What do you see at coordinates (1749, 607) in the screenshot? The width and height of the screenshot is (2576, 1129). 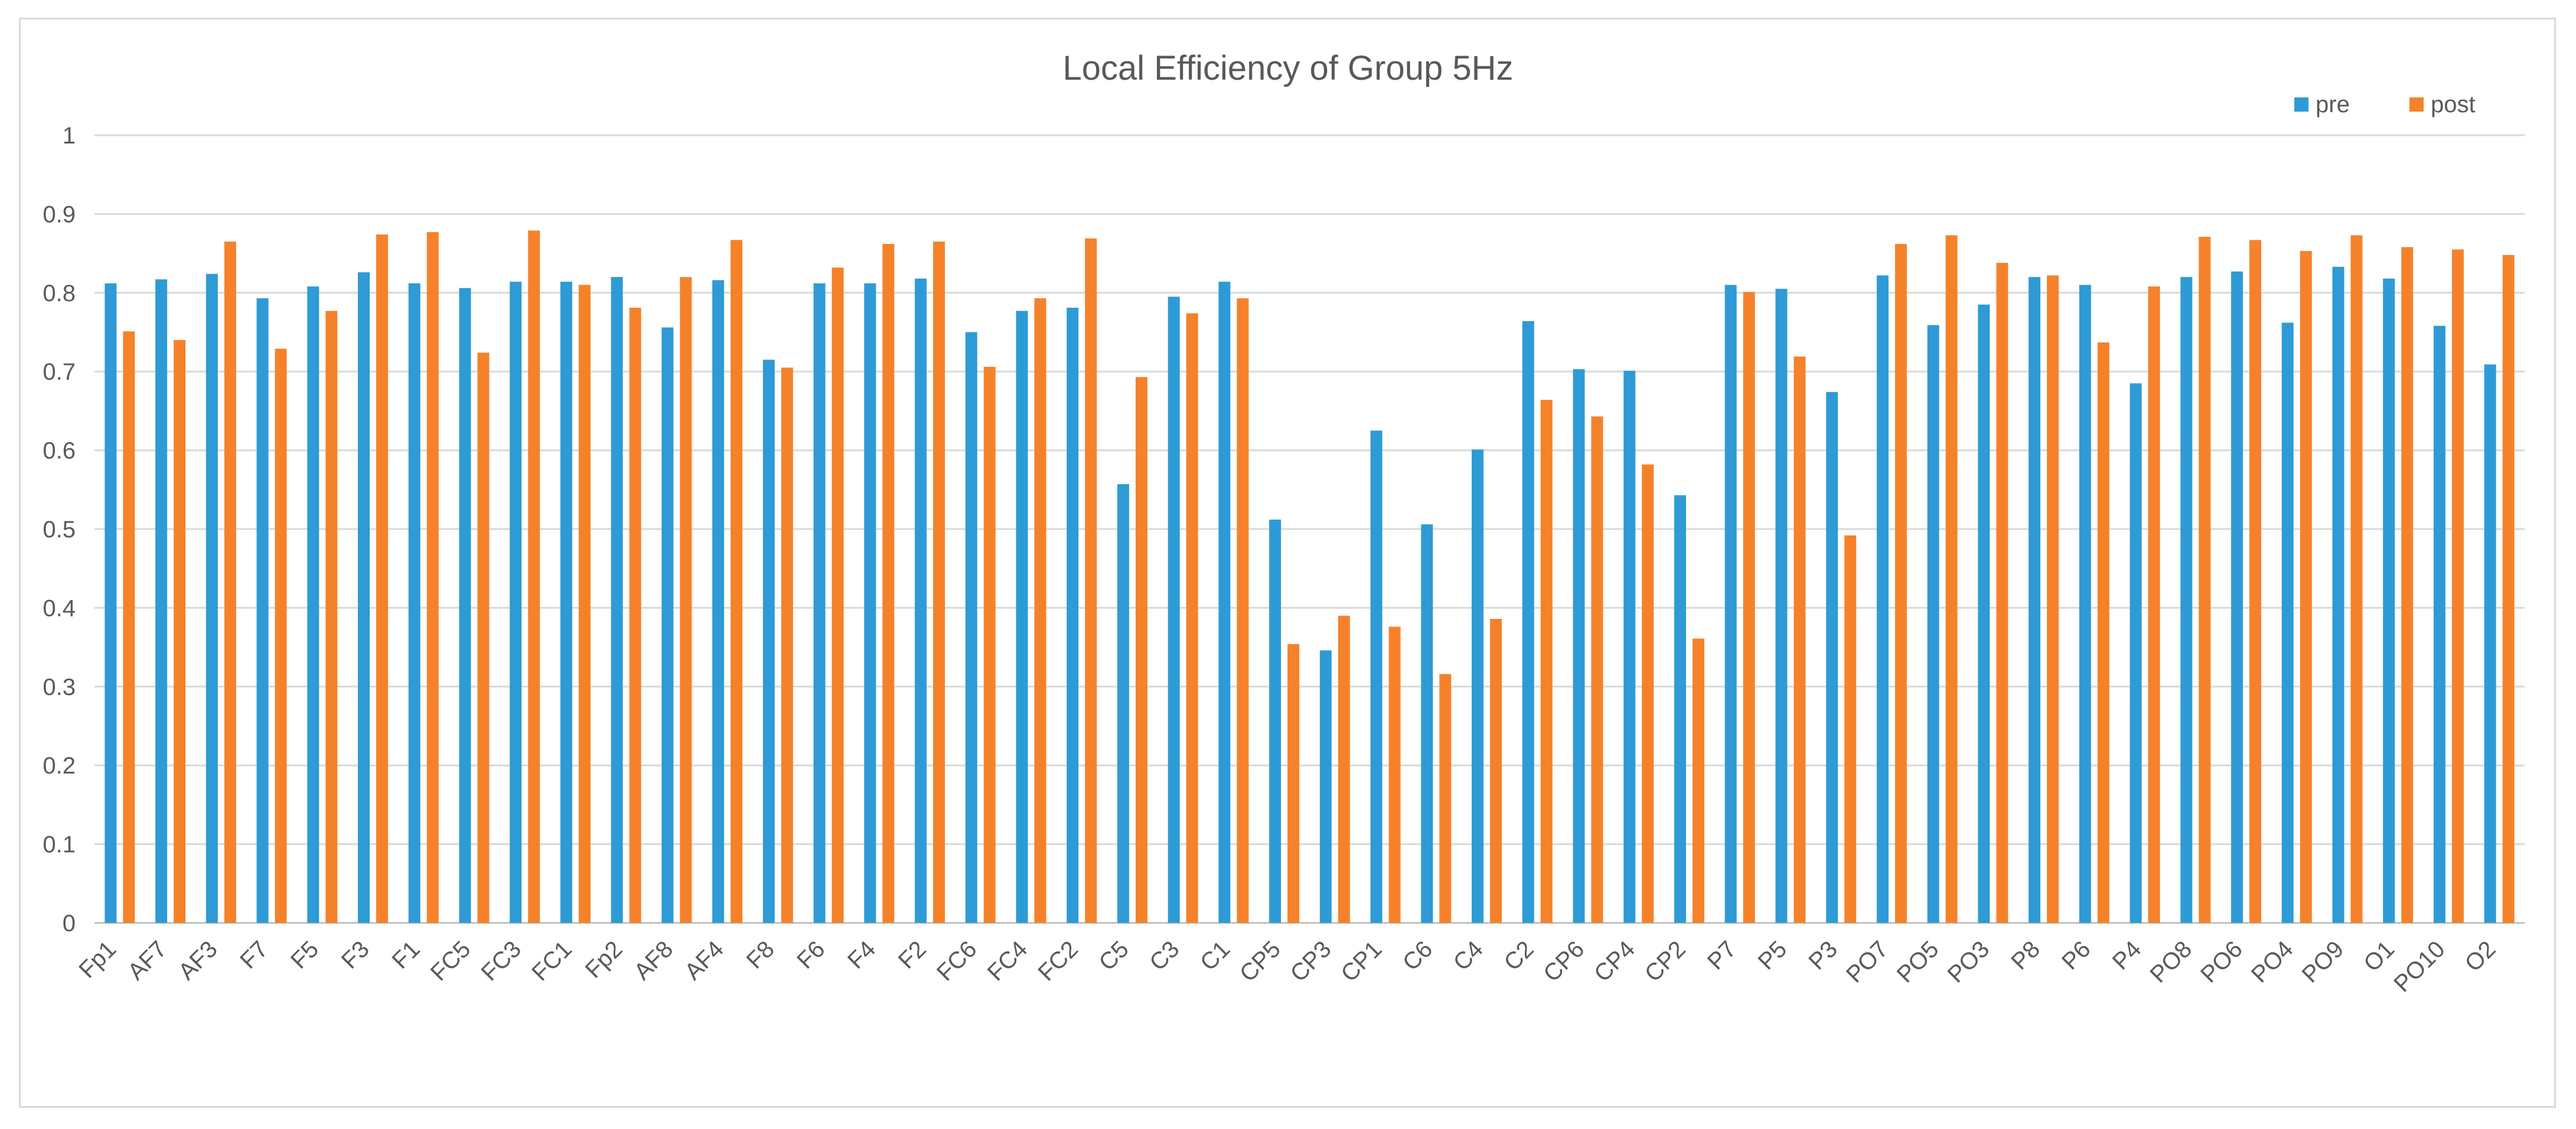 I see `bar-post-P7` at bounding box center [1749, 607].